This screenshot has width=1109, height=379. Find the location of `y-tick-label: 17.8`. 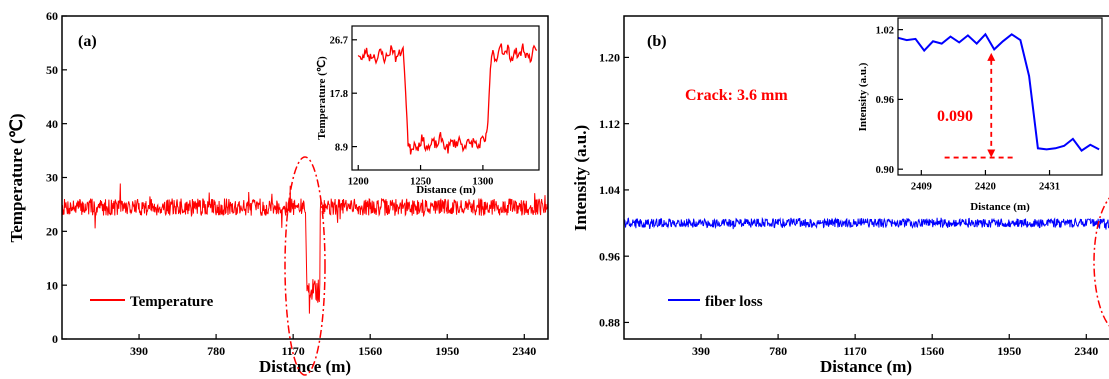

y-tick-label: 17.8 is located at coordinates (339, 94).